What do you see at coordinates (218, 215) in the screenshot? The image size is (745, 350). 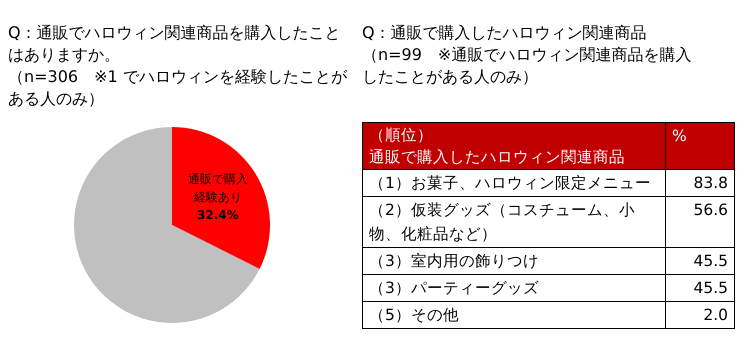 I see `data-label: 32.4%` at bounding box center [218, 215].